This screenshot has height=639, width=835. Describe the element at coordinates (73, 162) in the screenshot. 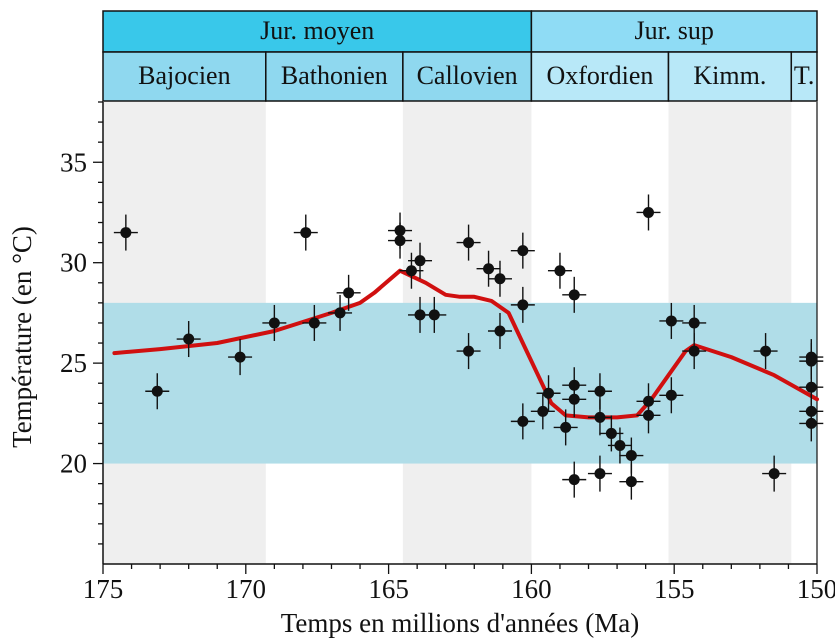

I see `y-tick-label: 35` at that location.